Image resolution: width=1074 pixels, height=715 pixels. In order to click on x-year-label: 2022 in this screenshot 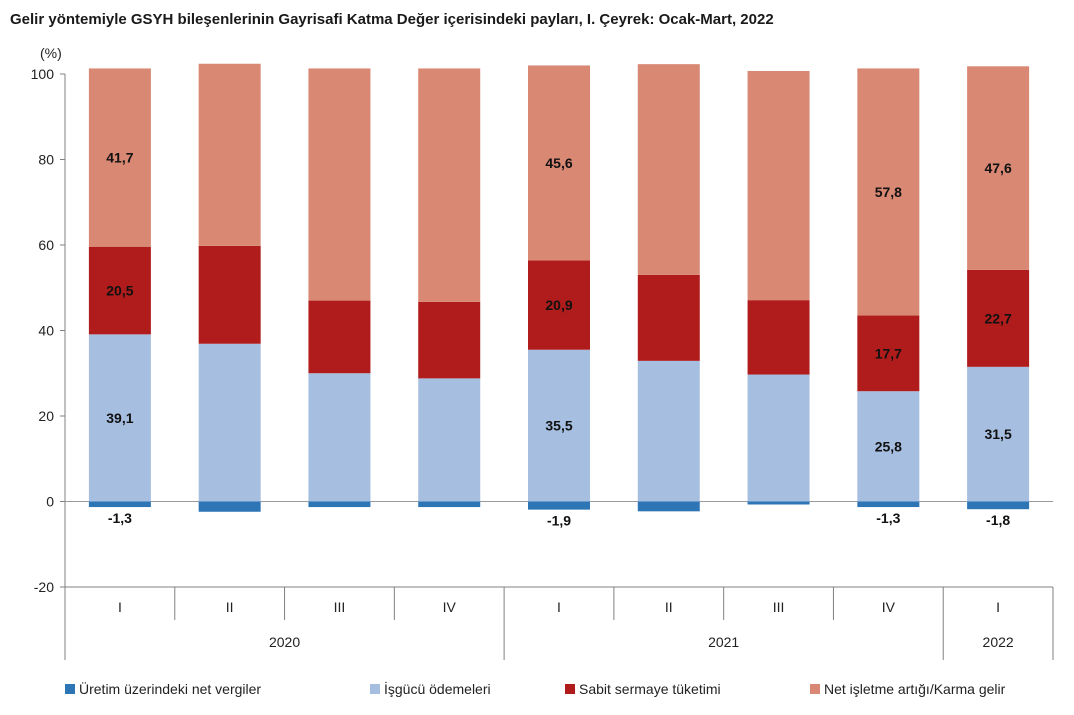, I will do `click(998, 642)`.